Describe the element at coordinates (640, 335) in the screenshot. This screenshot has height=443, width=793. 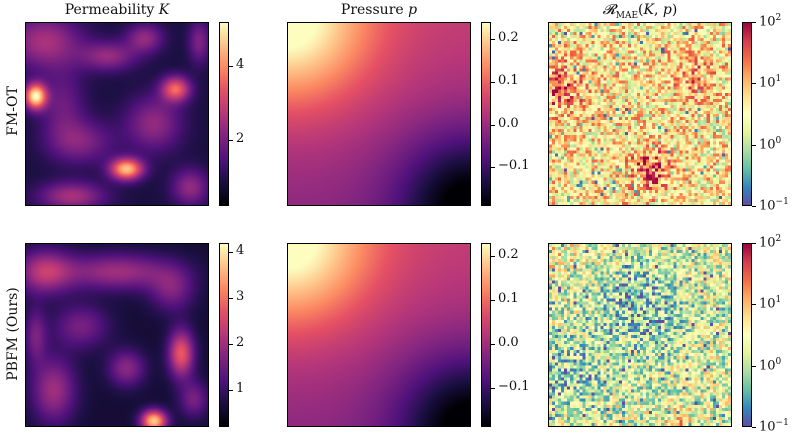
I see `heatmap-pbfm-rmae` at that location.